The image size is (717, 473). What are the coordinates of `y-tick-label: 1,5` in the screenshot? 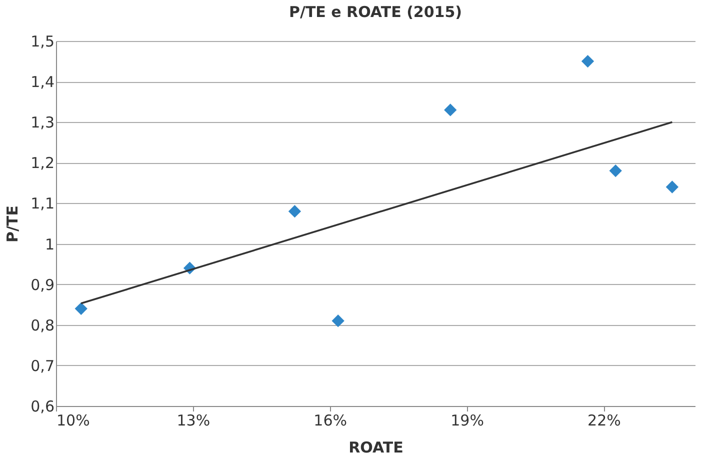 It's located at (42, 41).